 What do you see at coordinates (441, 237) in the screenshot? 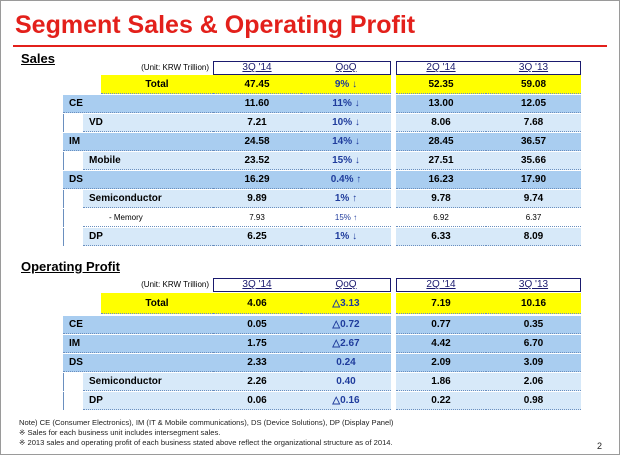
I see `table-cell: 6.33` at bounding box center [441, 237].